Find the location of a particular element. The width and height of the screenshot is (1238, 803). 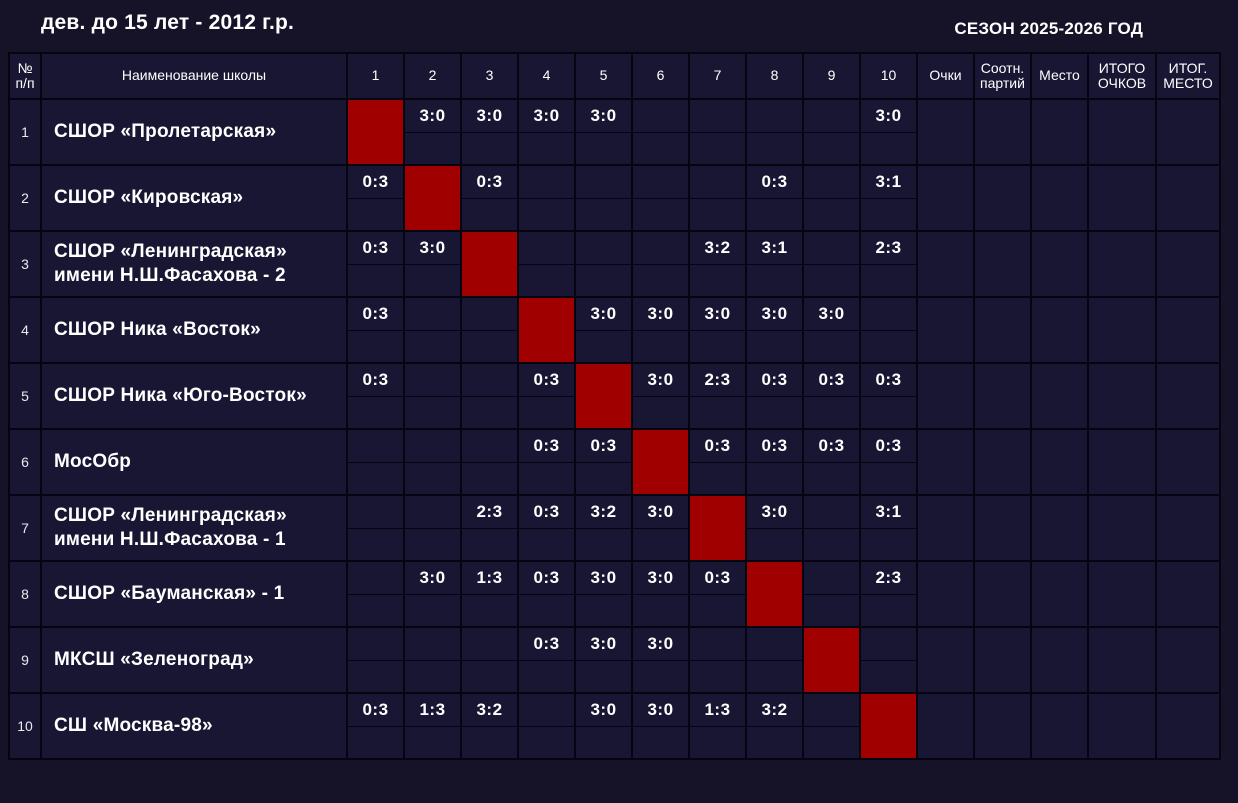

row-number: 3 is located at coordinates (25, 264).